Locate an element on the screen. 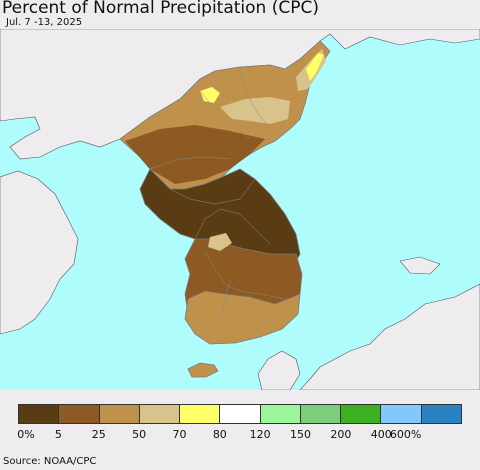  japan-kyushu is located at coordinates (279, 370).